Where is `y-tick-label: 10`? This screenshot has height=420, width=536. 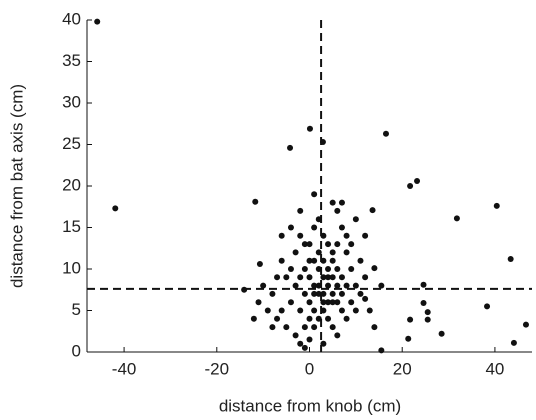
y-tick-label: 10 is located at coordinates (71, 267).